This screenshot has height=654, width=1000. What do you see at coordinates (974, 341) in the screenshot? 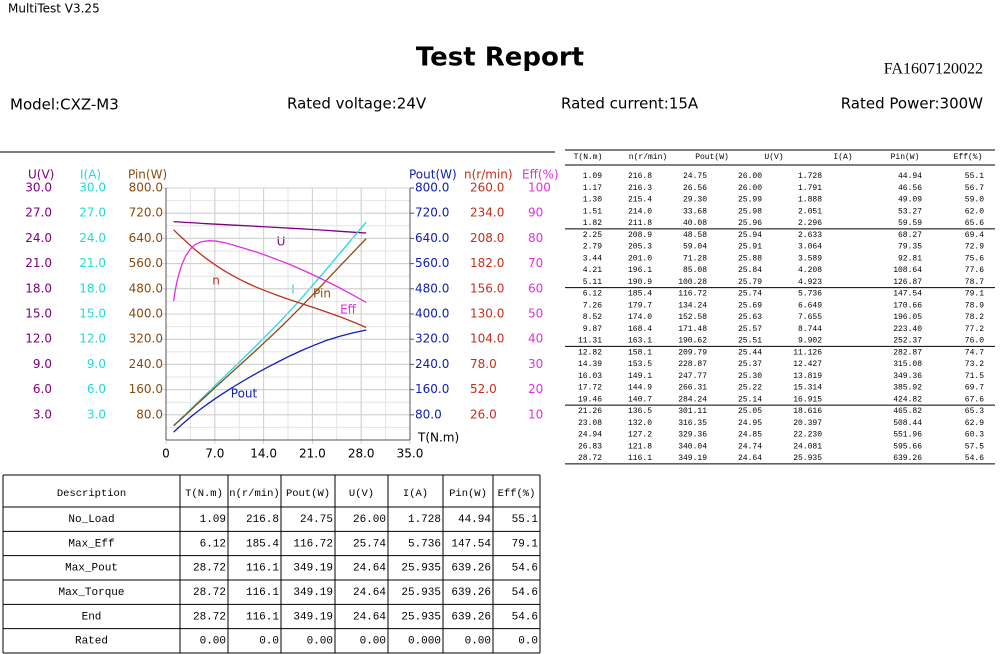
I see `table-cell: 76.0` at bounding box center [974, 341].